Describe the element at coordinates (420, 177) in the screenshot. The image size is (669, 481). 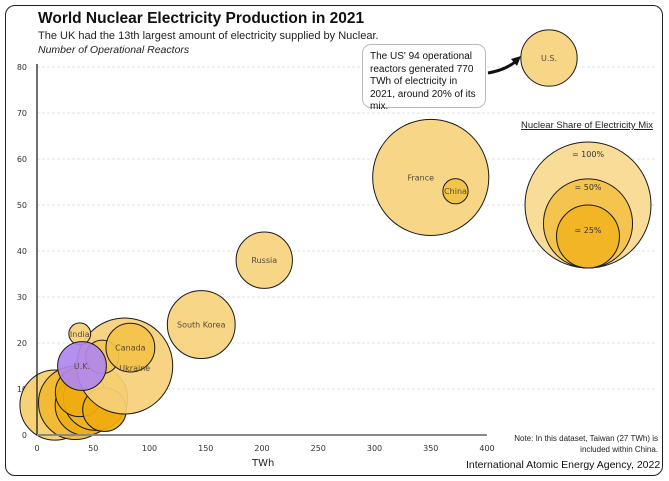
I see `bubble-label: France` at that location.